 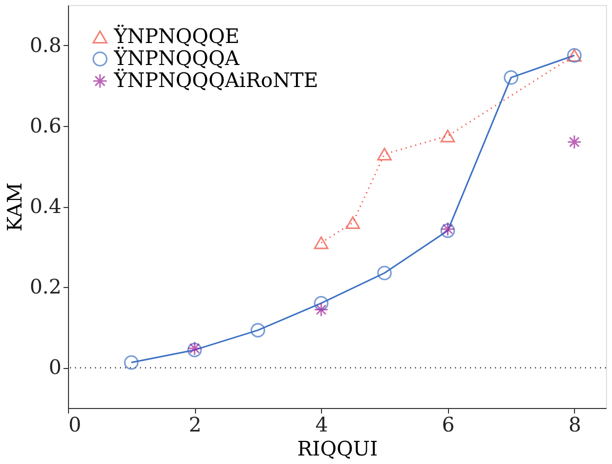 What do you see at coordinates (337, 448) in the screenshot?
I see `x-axis-title: RIQQUI` at bounding box center [337, 448].